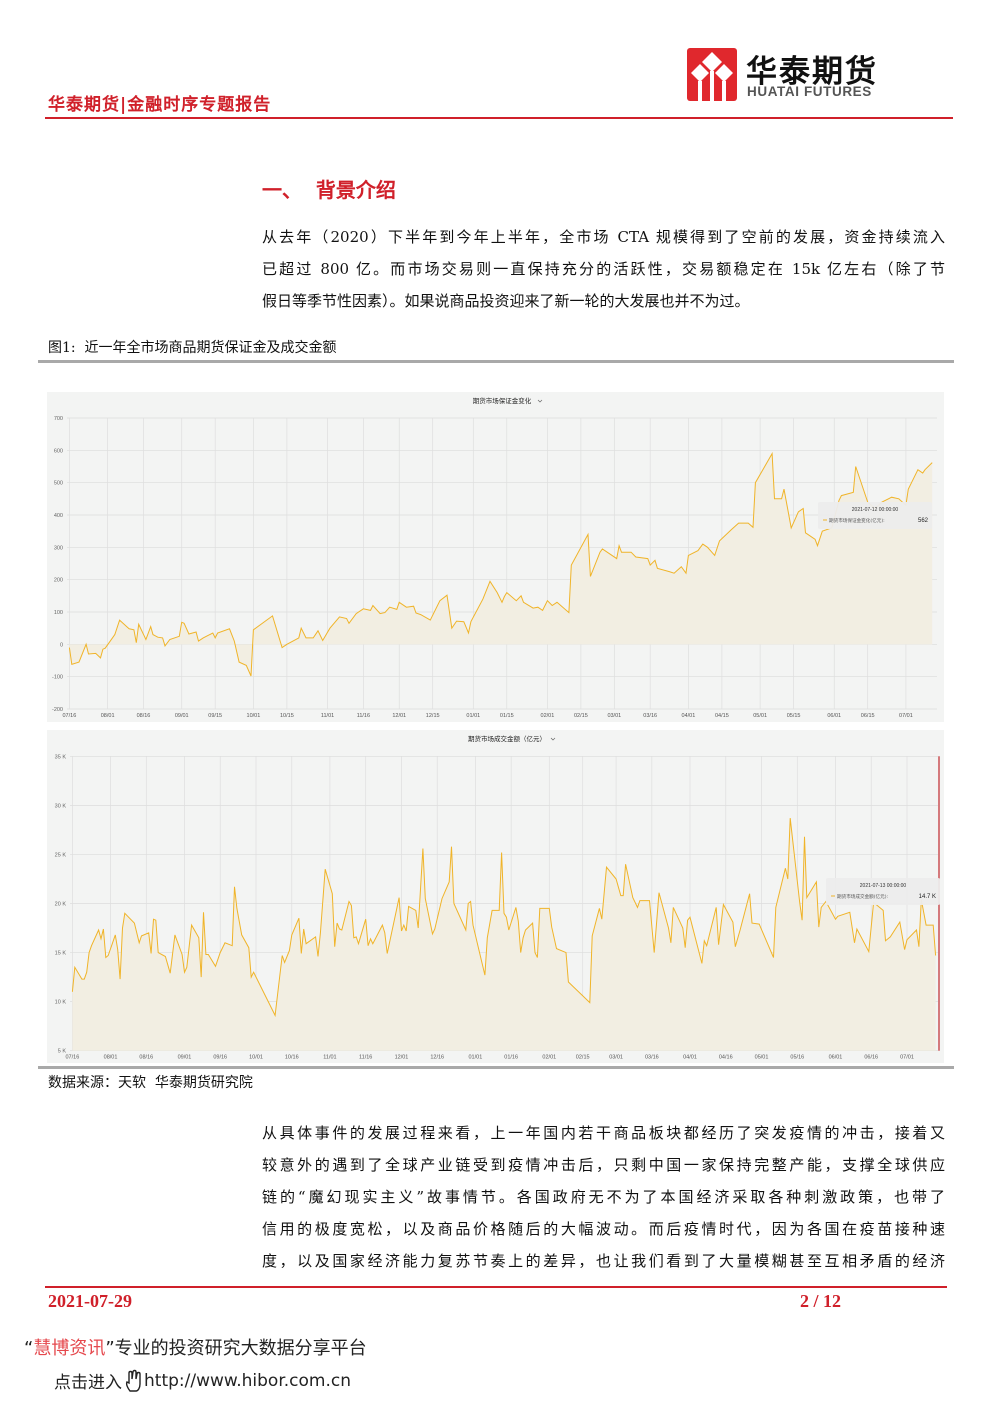 The image size is (992, 1403). Describe the element at coordinates (58, 419) in the screenshot. I see `y-tick-label: 700` at that location.